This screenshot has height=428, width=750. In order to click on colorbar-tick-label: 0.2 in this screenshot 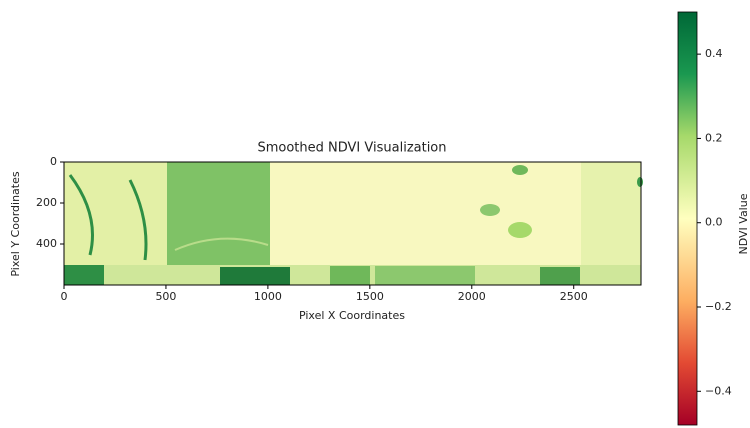, I will do `click(714, 137)`.